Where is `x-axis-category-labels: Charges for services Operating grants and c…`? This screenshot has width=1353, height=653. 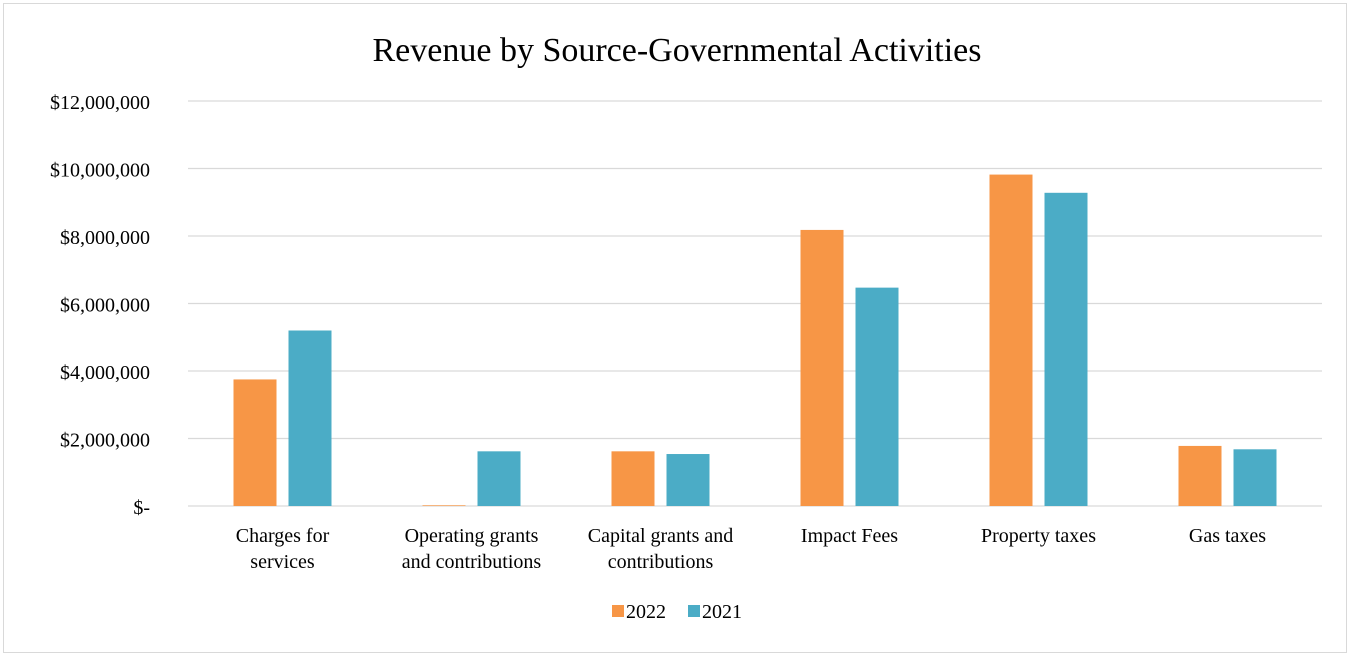
x-axis-category-labels: Charges for services Operating grants and c… is located at coordinates (751, 549).